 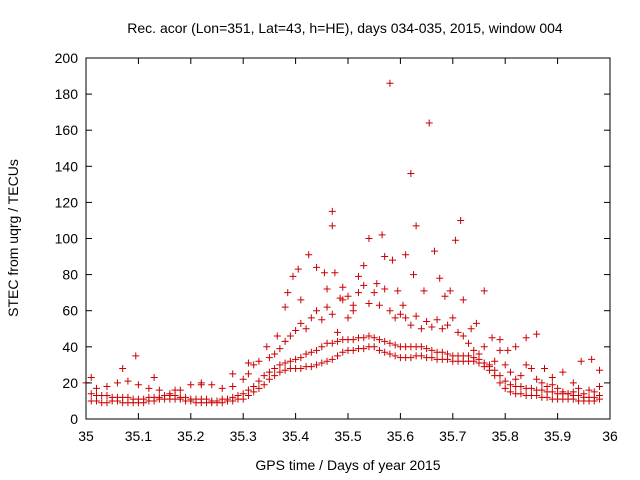 What do you see at coordinates (70, 347) in the screenshot?
I see `y-tick-label: 40` at bounding box center [70, 347].